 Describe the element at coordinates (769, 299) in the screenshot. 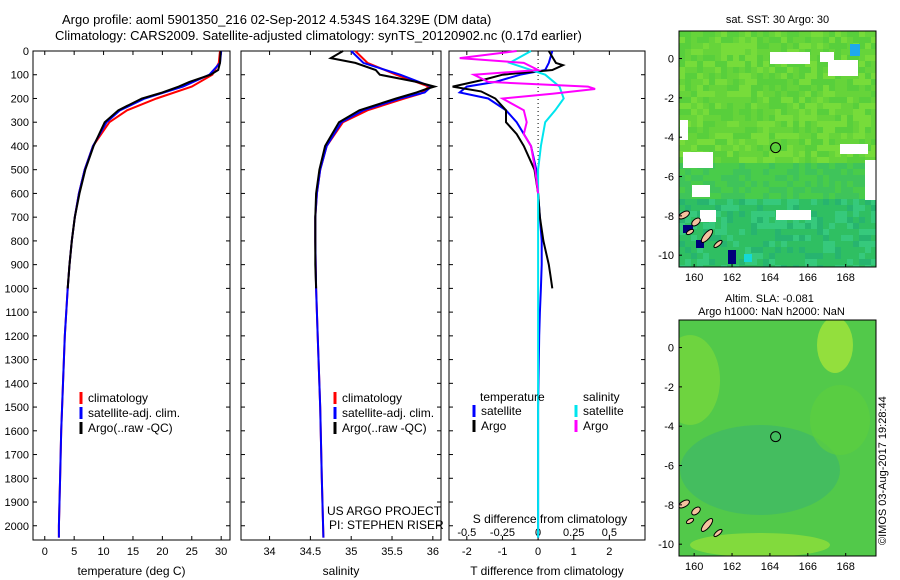

I see `map-title-1: Altim. SLA: -0.081` at that location.